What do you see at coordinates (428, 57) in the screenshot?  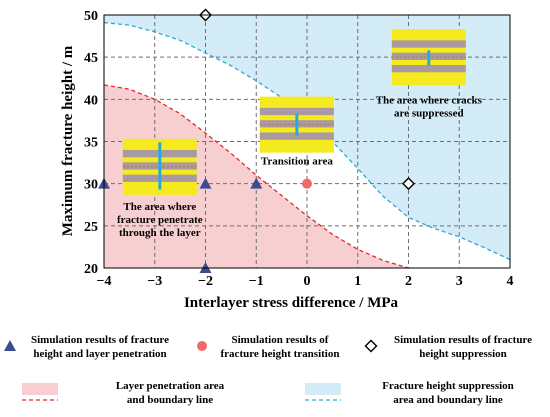 I see `inset-suppressed` at bounding box center [428, 57].